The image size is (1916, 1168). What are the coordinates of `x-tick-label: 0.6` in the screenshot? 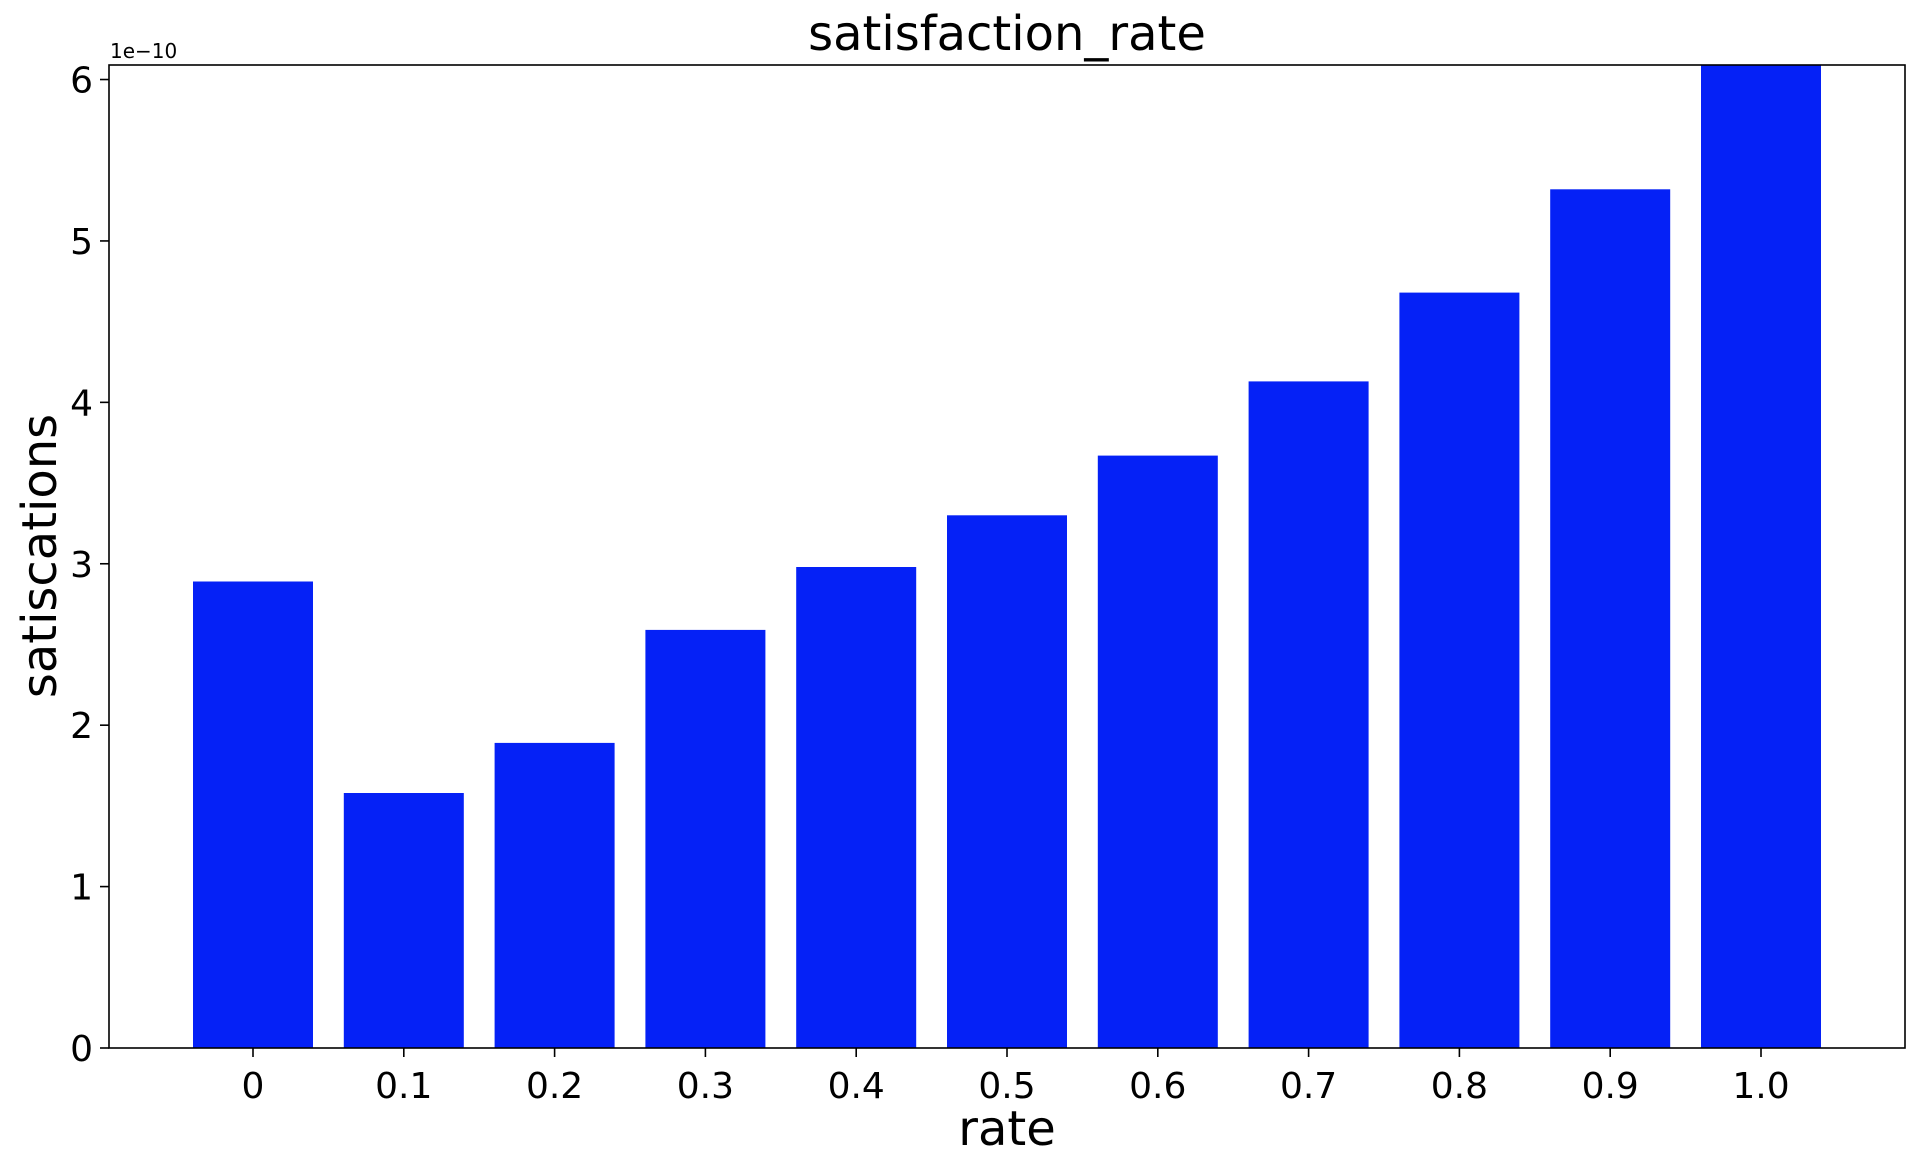 It's located at (1157, 1086).